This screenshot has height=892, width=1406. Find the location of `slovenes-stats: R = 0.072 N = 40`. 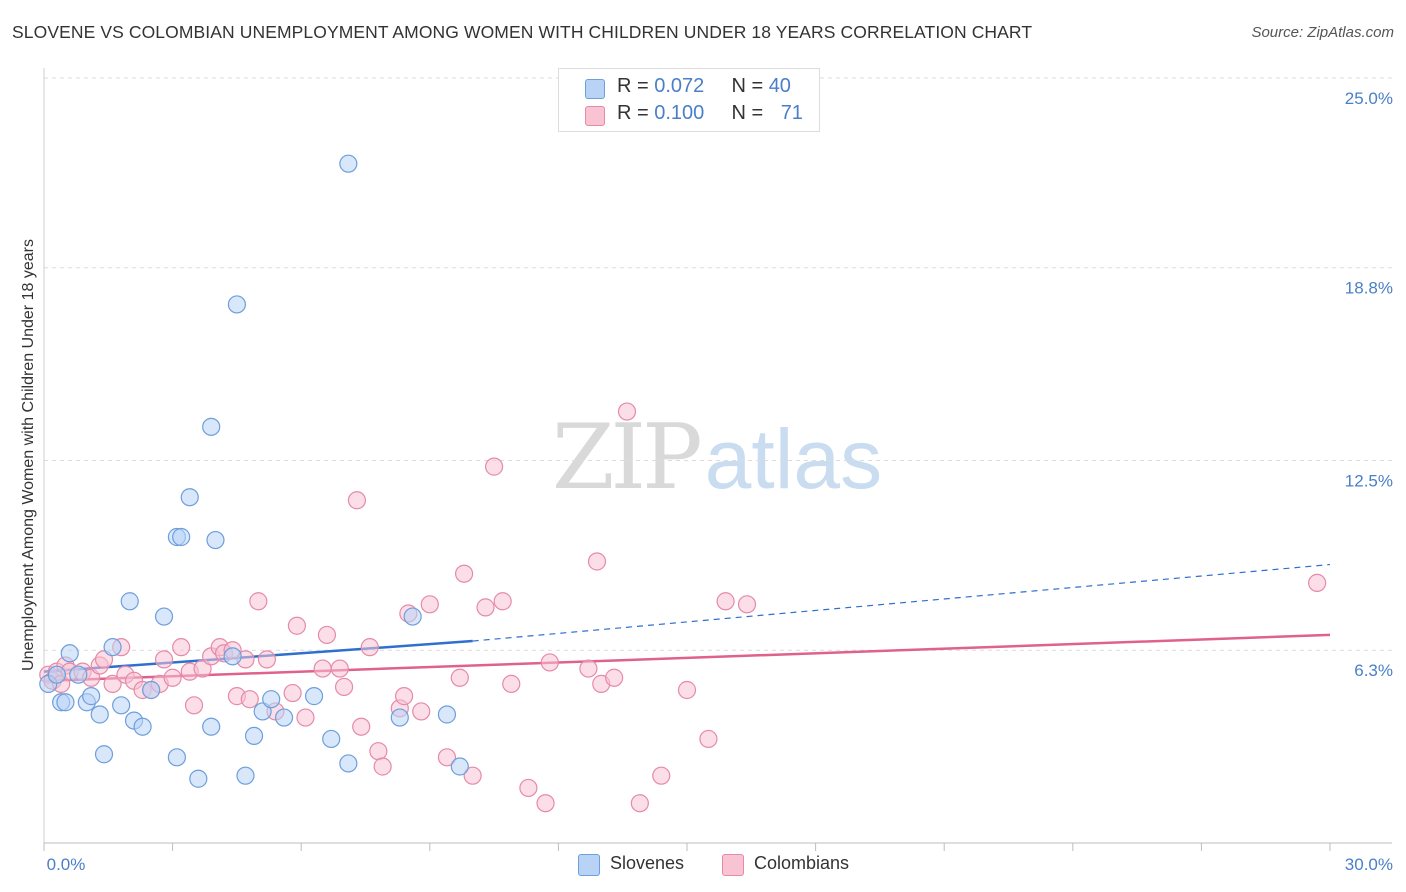

slovenes-stats: R = 0.072 N = 40 is located at coordinates (704, 86).